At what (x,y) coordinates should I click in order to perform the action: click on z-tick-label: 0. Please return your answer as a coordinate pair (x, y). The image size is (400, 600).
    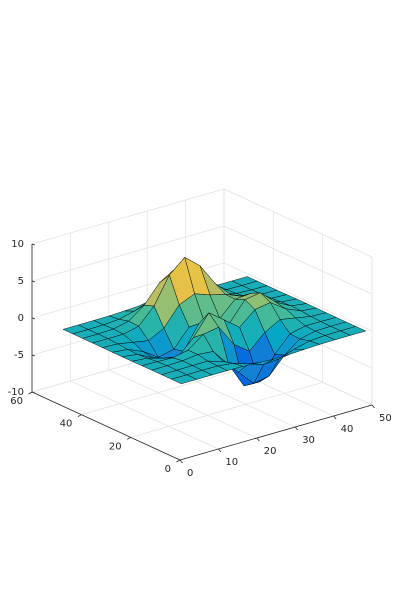
    Looking at the image, I should click on (21, 318).